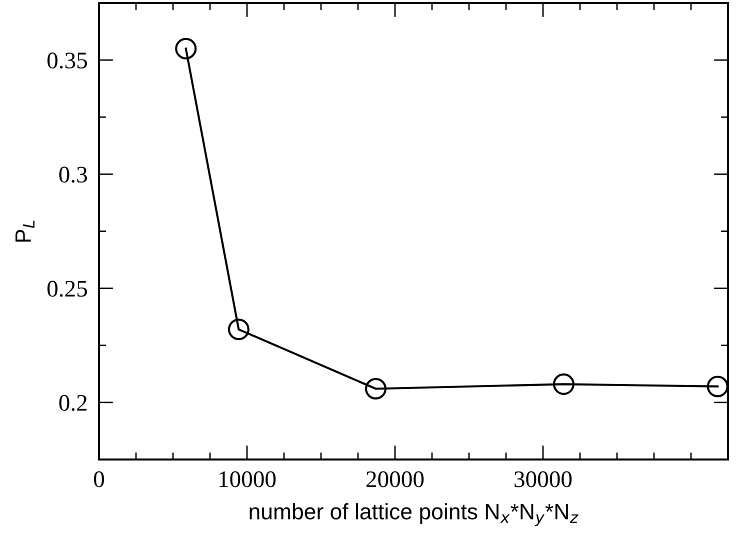 The image size is (746, 546). What do you see at coordinates (395, 479) in the screenshot?
I see `x-tick-label: 20000` at bounding box center [395, 479].